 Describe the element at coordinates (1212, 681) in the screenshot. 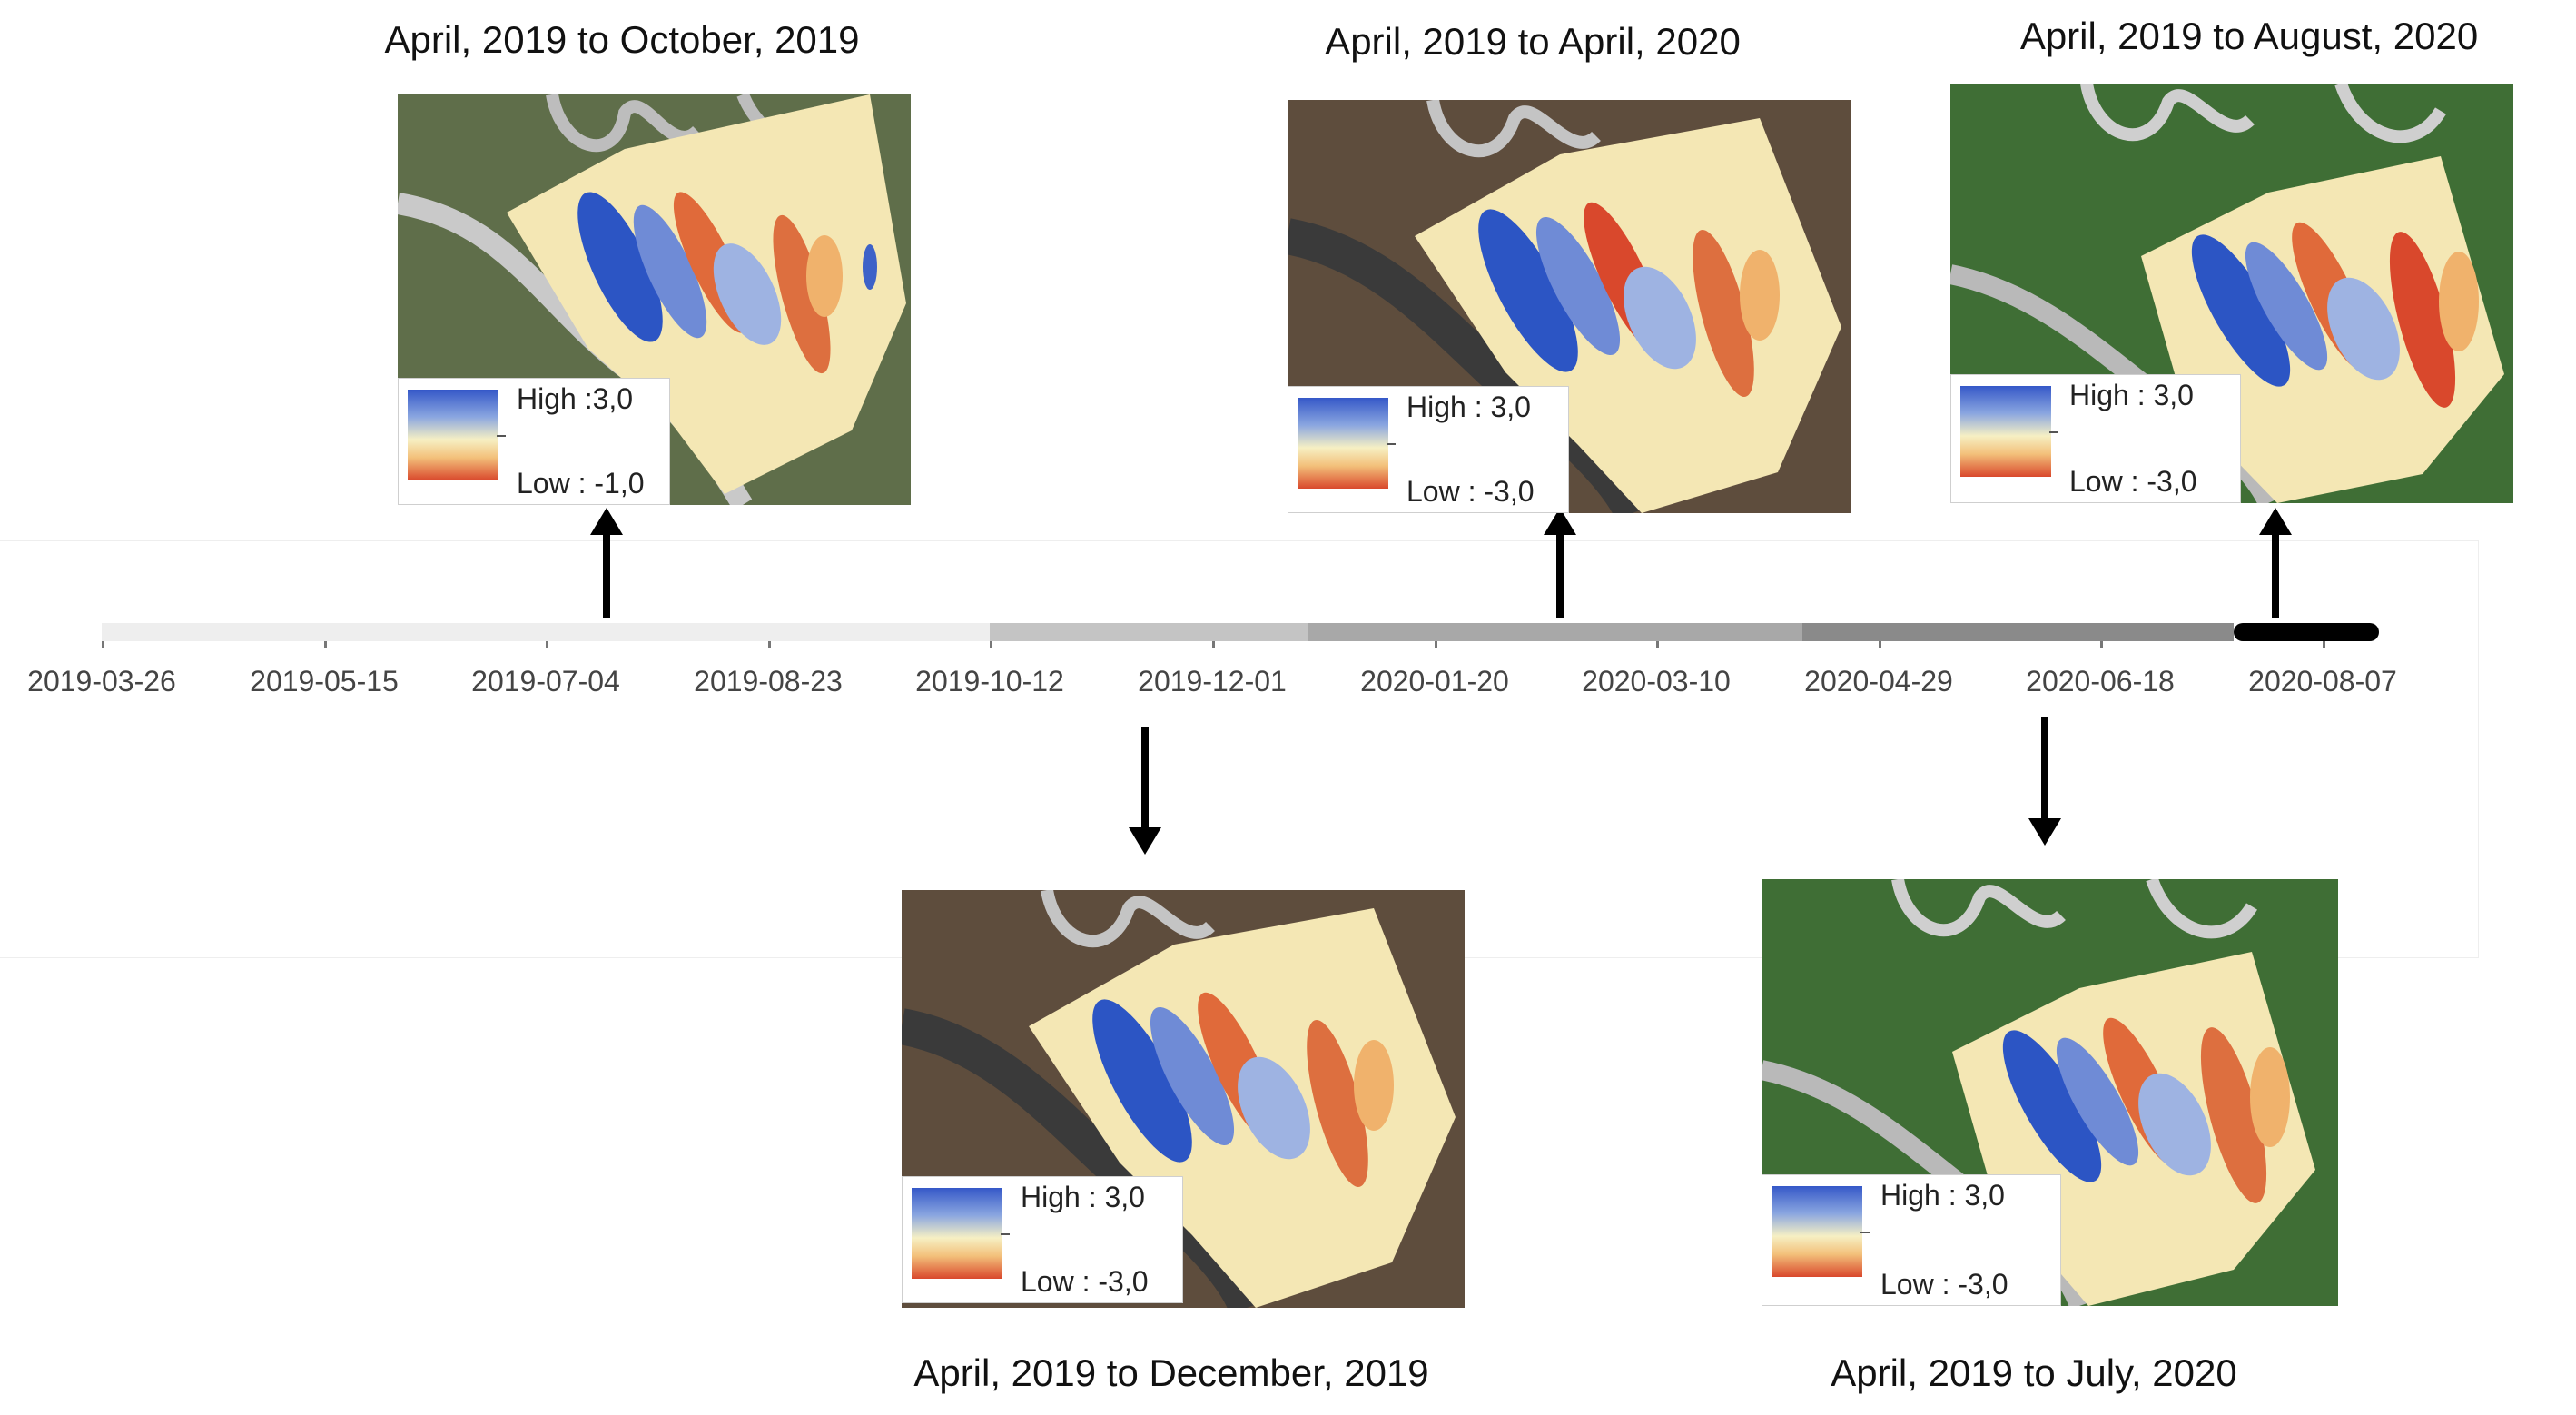

I see `tick-label-6: 2019-12-01` at that location.